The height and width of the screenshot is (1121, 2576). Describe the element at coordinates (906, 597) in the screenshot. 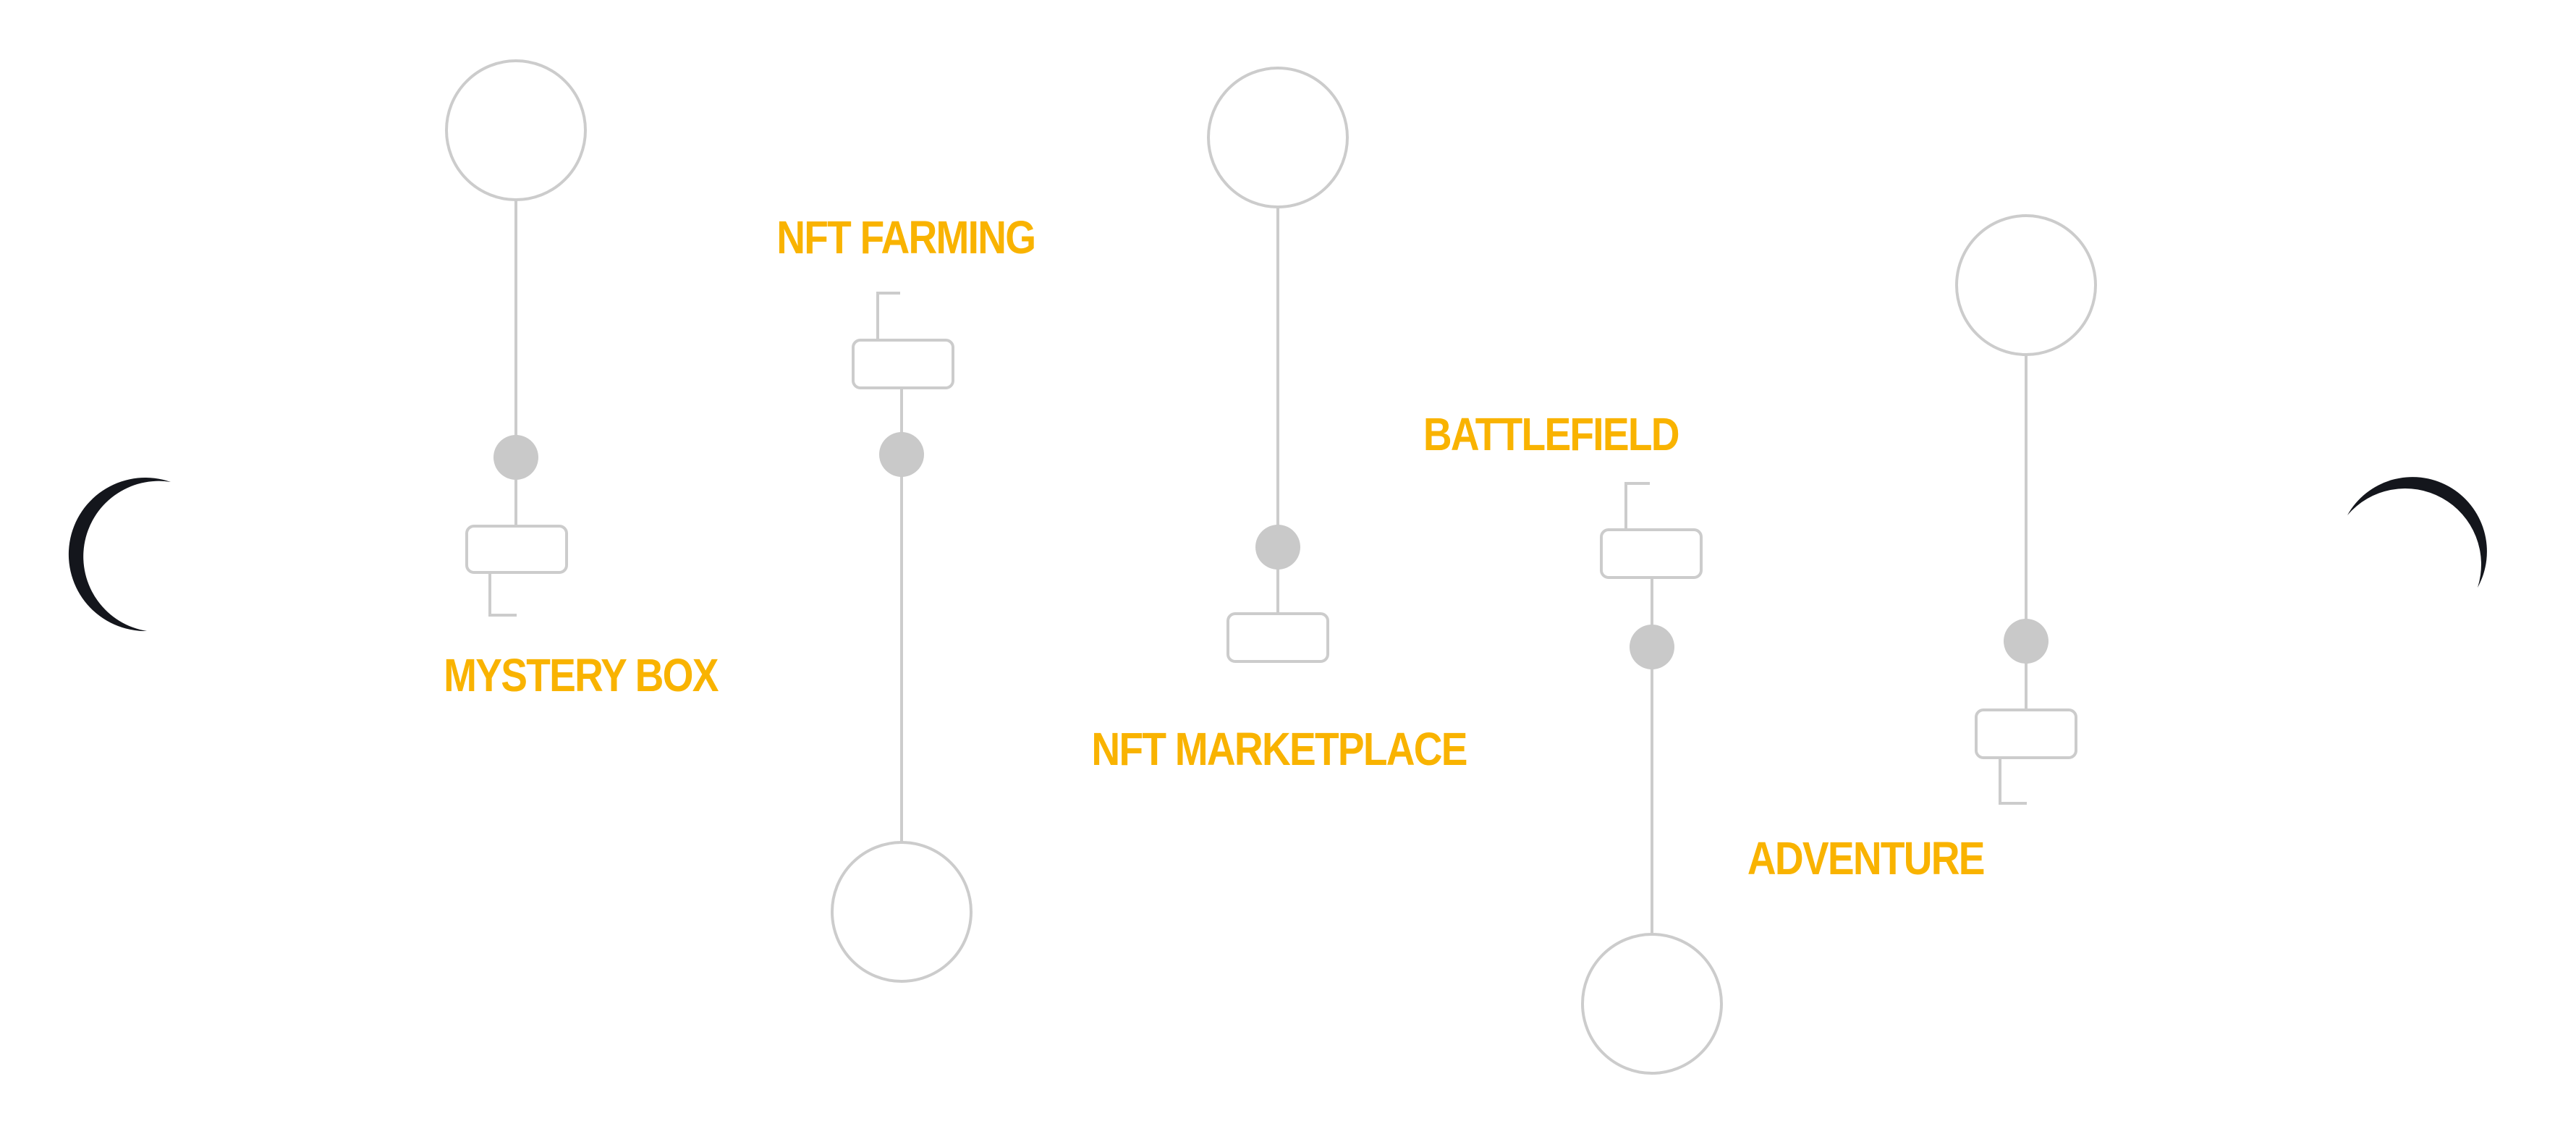

I see `feature-nft-farming: NFT FARMING` at that location.